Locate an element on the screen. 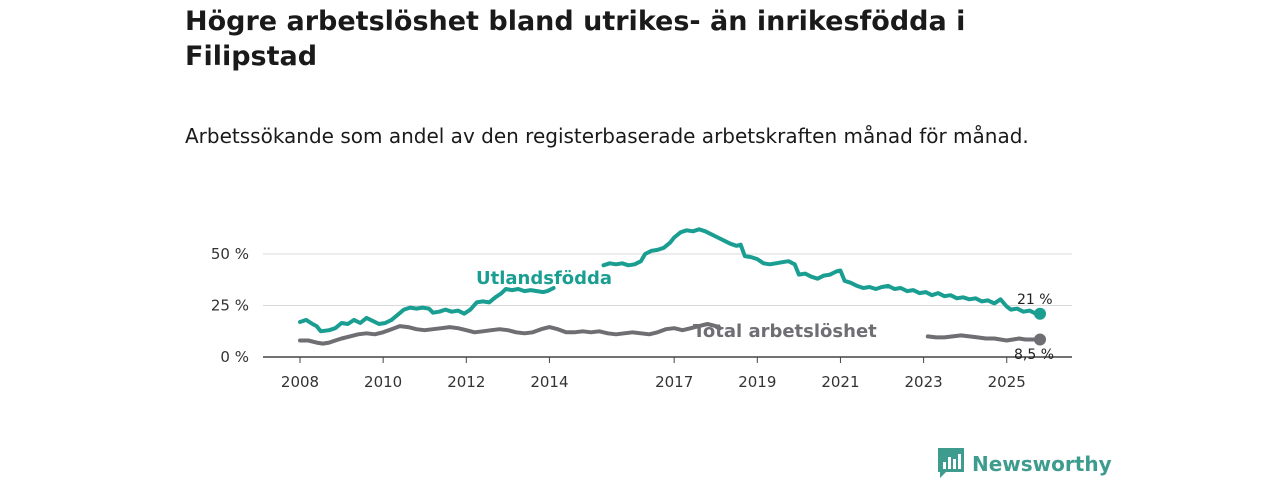 This screenshot has width=1280, height=480. x-tick-label: 2019 is located at coordinates (757, 382).